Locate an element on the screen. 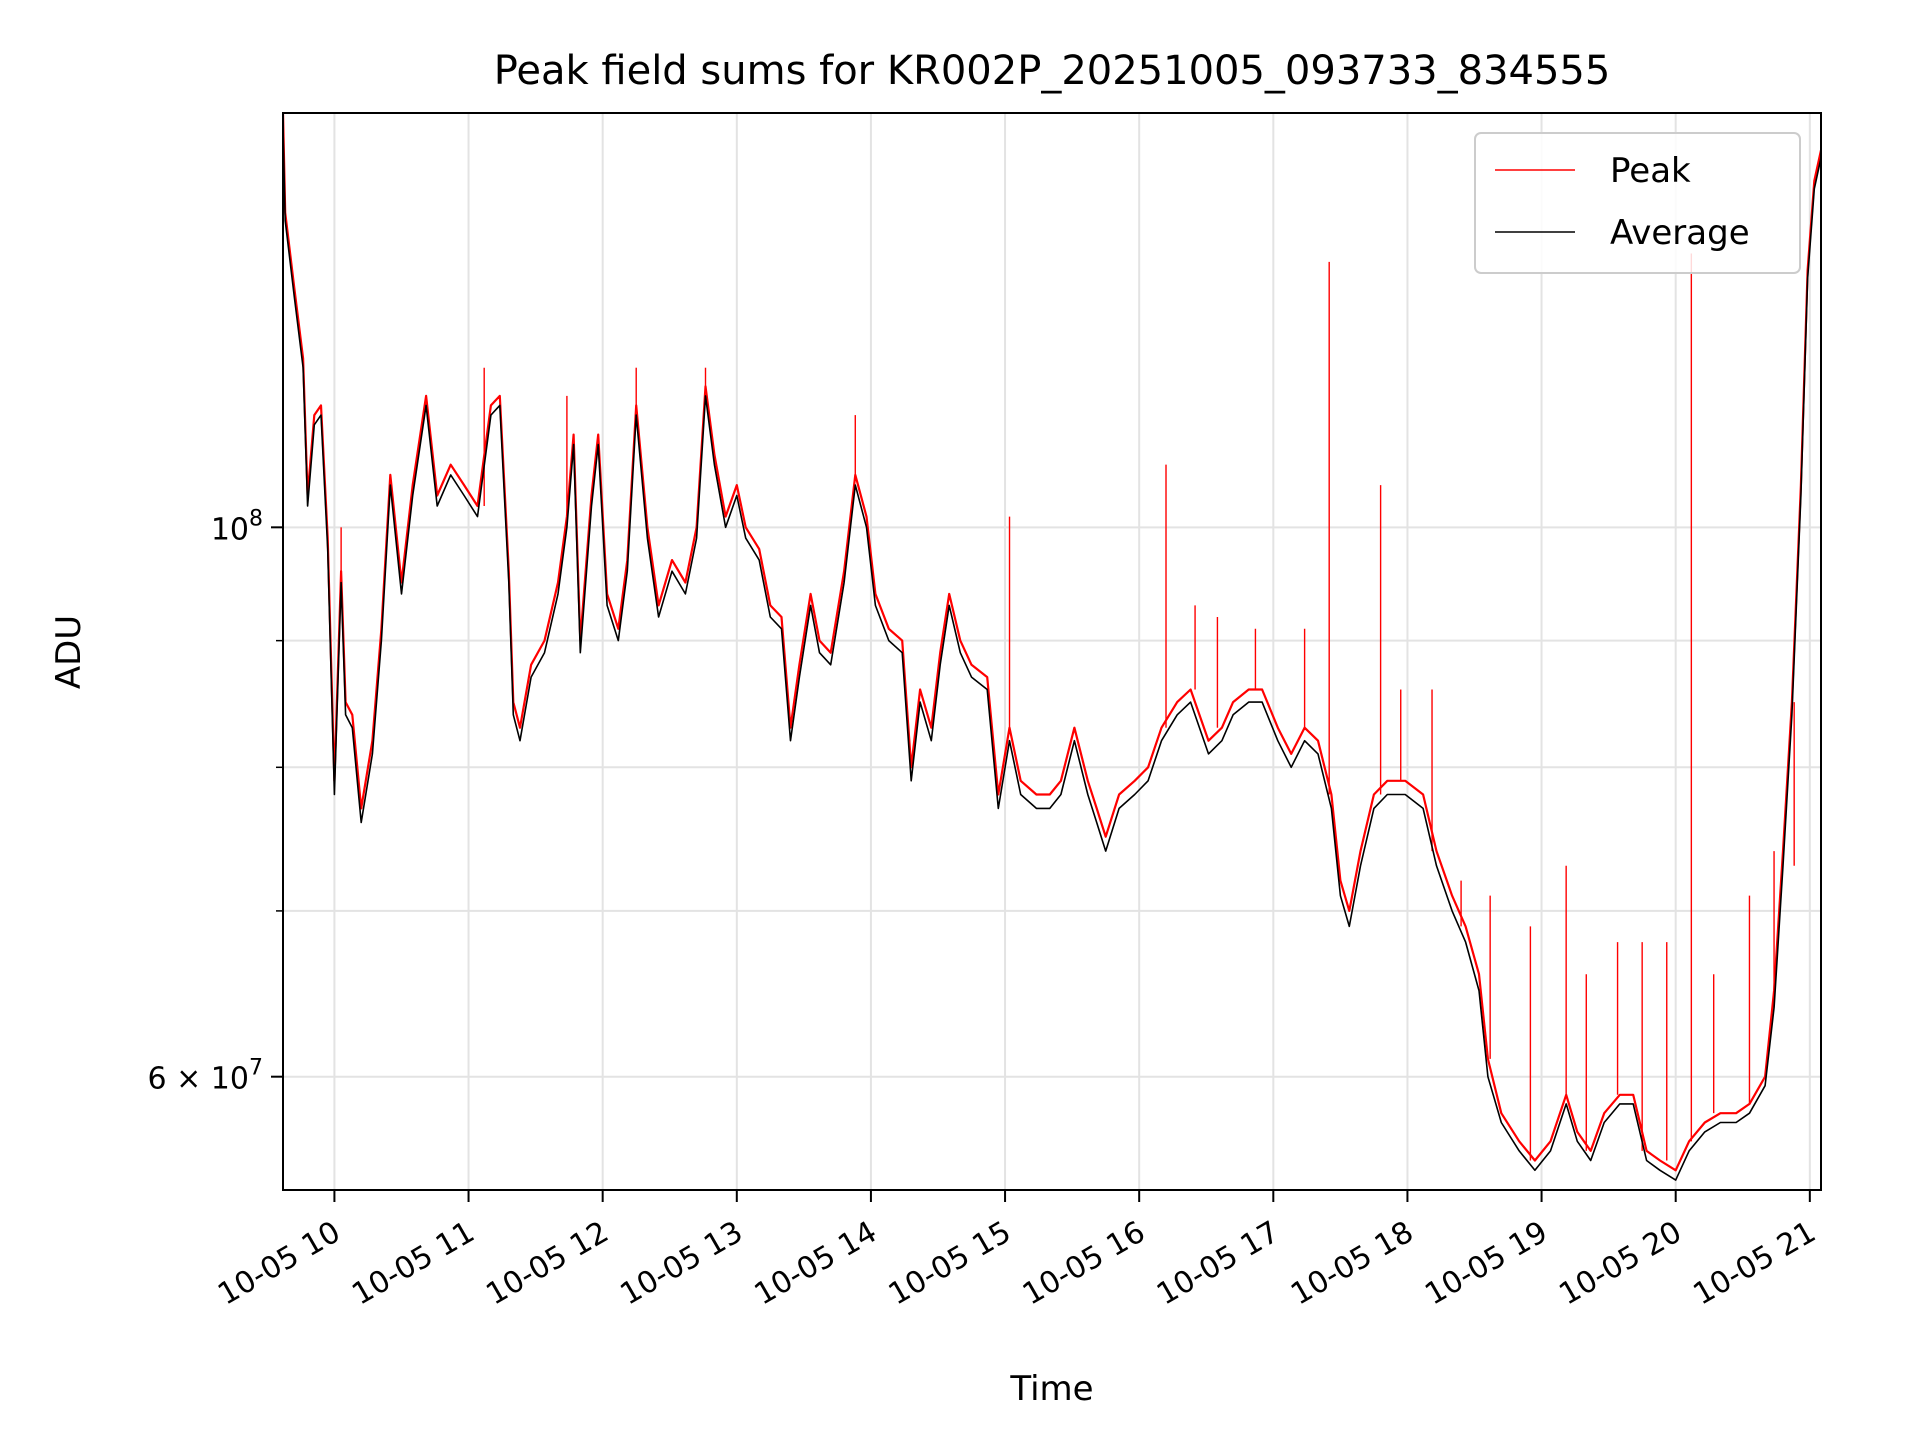  y-axis-label: ADU is located at coordinates (69, 652).